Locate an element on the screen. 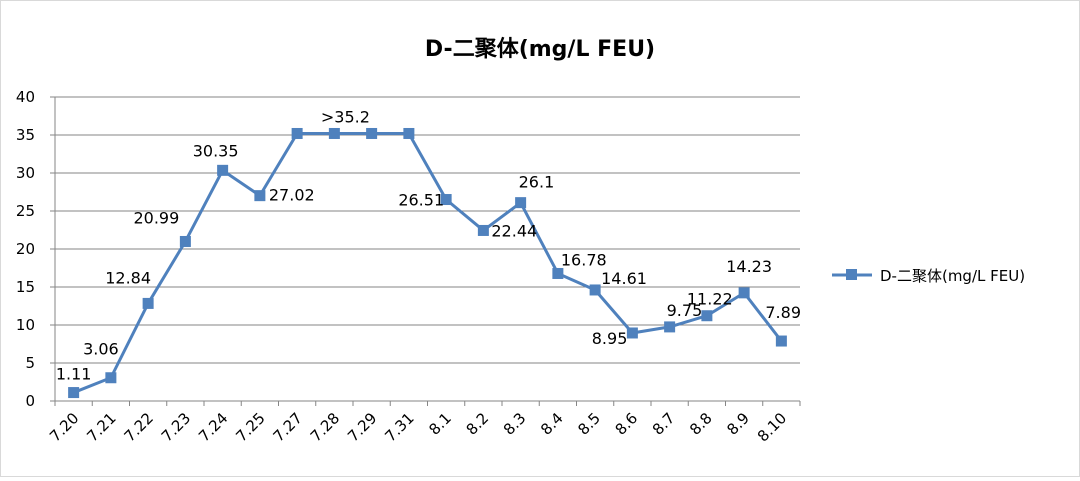  data-label: 26.1 is located at coordinates (537, 182).